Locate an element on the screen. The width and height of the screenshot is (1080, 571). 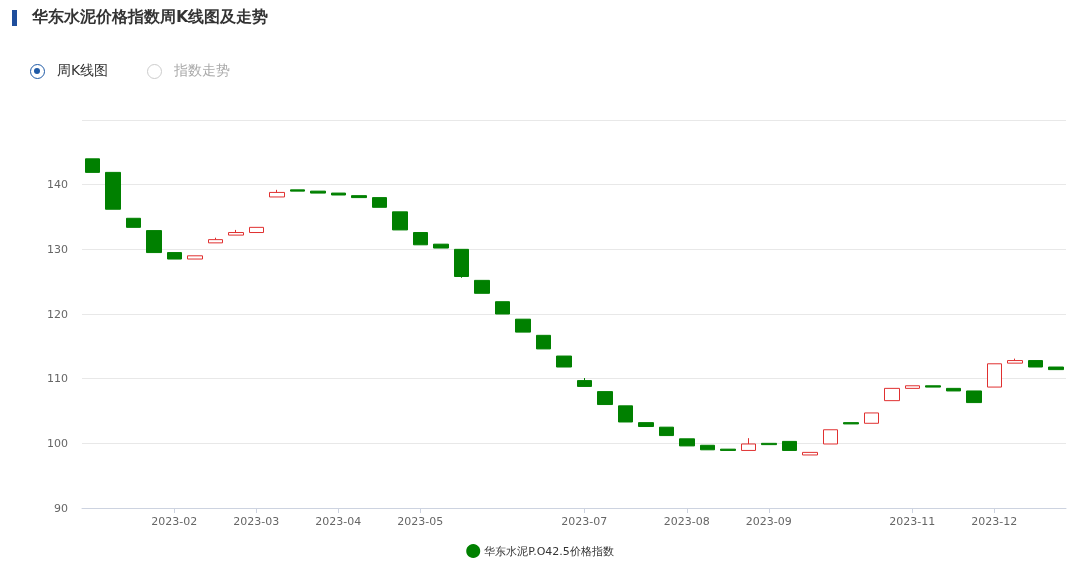
x-tick-label: 2023-05 is located at coordinates (420, 521).